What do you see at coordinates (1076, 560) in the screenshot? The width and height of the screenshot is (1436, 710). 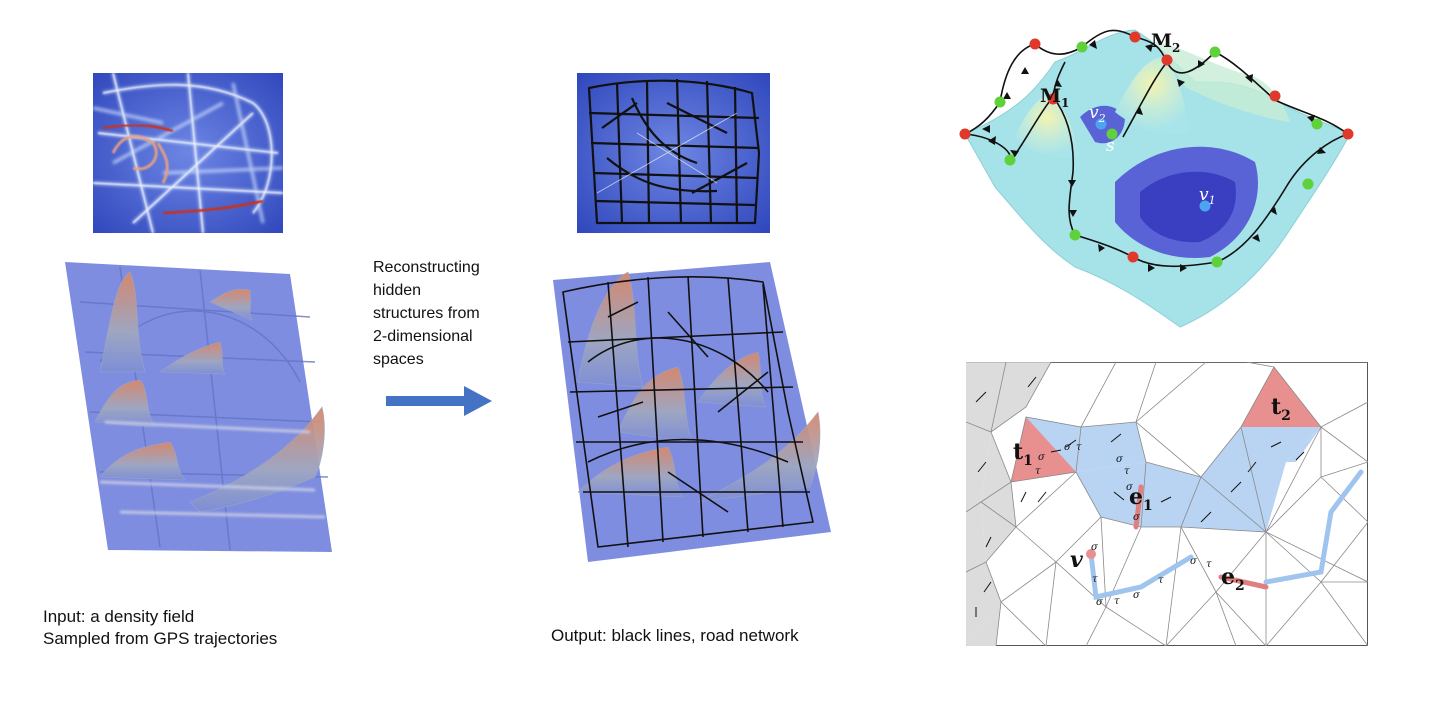 I see `v-label: v` at bounding box center [1076, 560].